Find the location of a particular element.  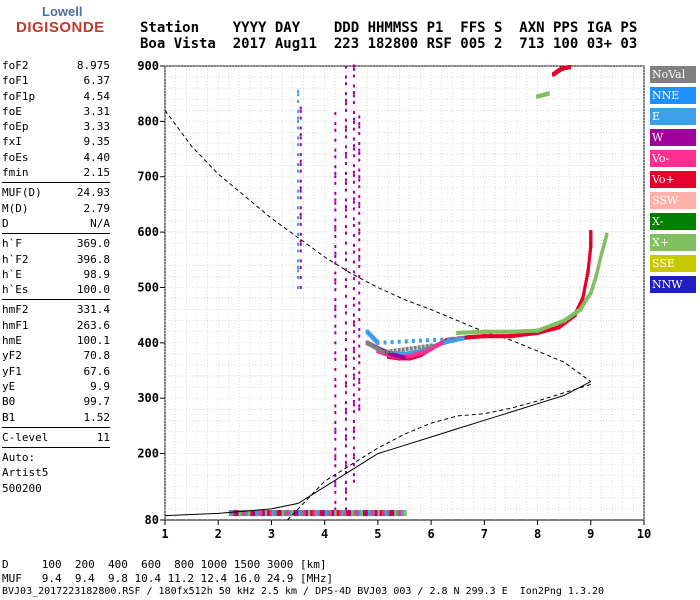

param-value: 24.93 is located at coordinates (93, 193).